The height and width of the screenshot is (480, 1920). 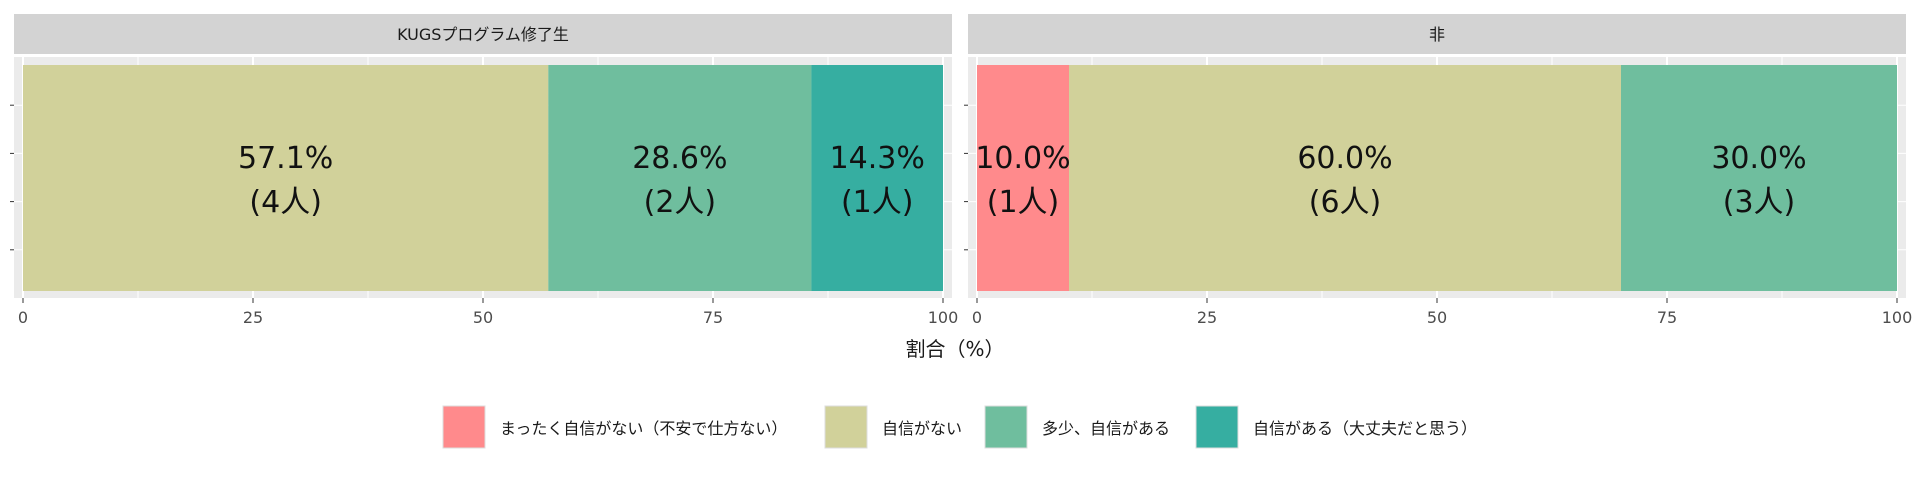 I want to click on legend-label: まったく自信がない（不安で仕方ない）, so click(x=643, y=428).